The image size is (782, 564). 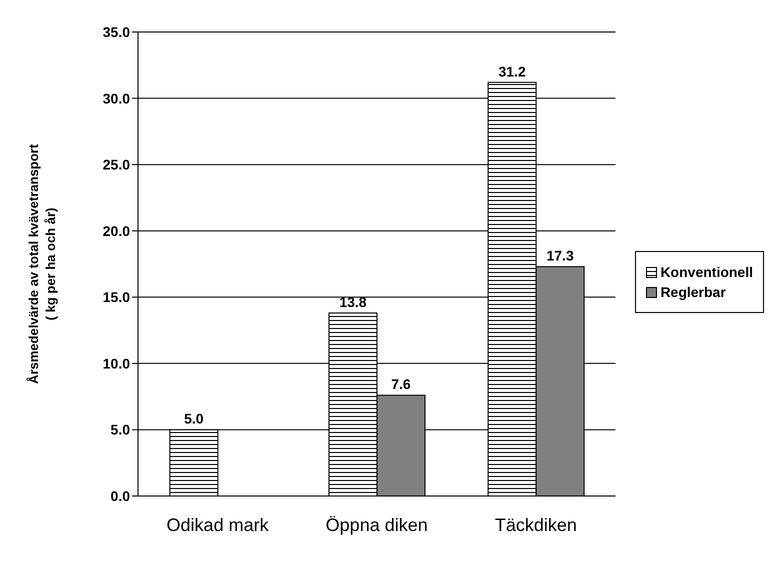 What do you see at coordinates (693, 292) in the screenshot?
I see `legend-label: Reglerbar` at bounding box center [693, 292].